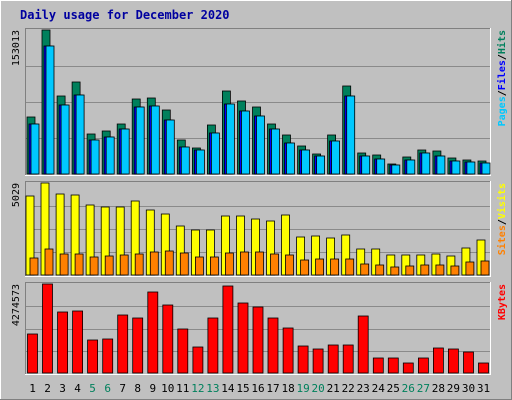 Image resolution: width=512 pixels, height=400 pixels. What do you see at coordinates (62, 388) in the screenshot?
I see `x-tick-label: 3` at bounding box center [62, 388].